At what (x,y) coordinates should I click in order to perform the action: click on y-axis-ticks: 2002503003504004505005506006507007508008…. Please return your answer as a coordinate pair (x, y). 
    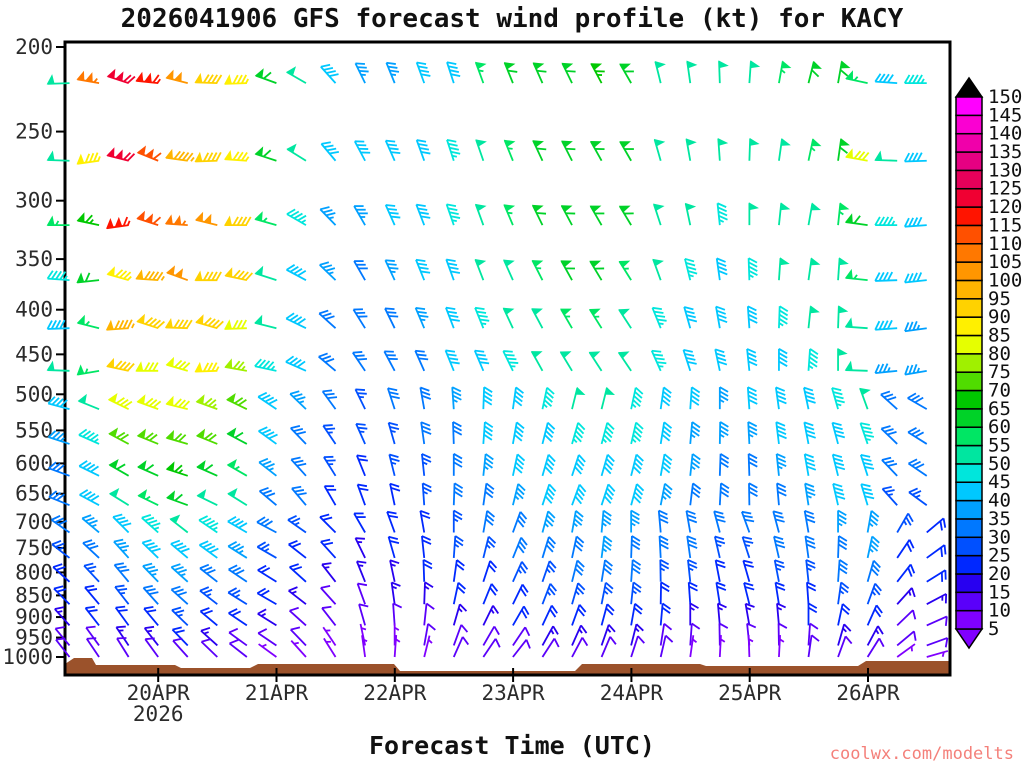
    Looking at the image, I should click on (33, 352).